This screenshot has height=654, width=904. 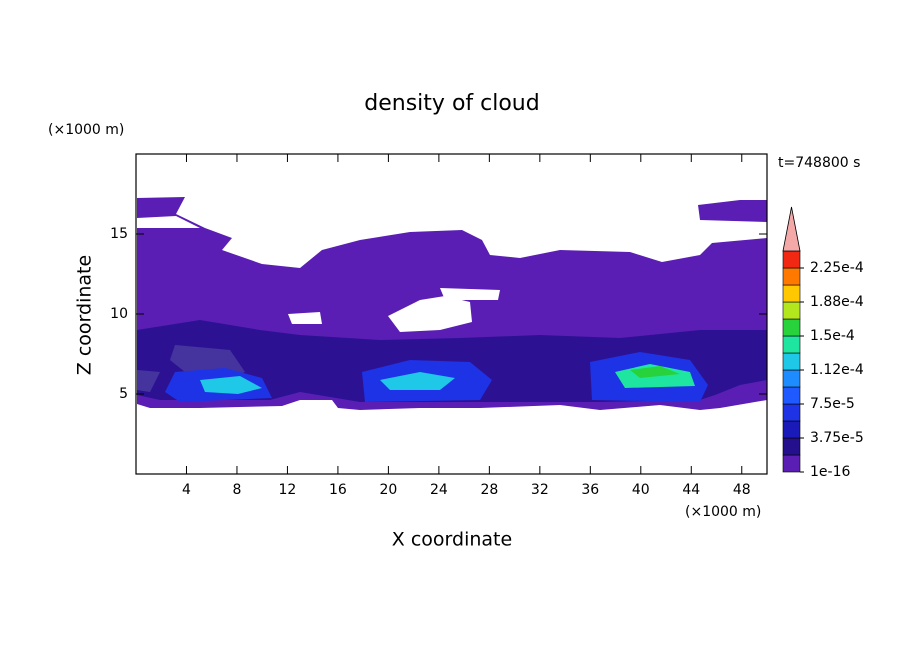 I want to click on y-tick-label: 15, so click(x=119, y=234).